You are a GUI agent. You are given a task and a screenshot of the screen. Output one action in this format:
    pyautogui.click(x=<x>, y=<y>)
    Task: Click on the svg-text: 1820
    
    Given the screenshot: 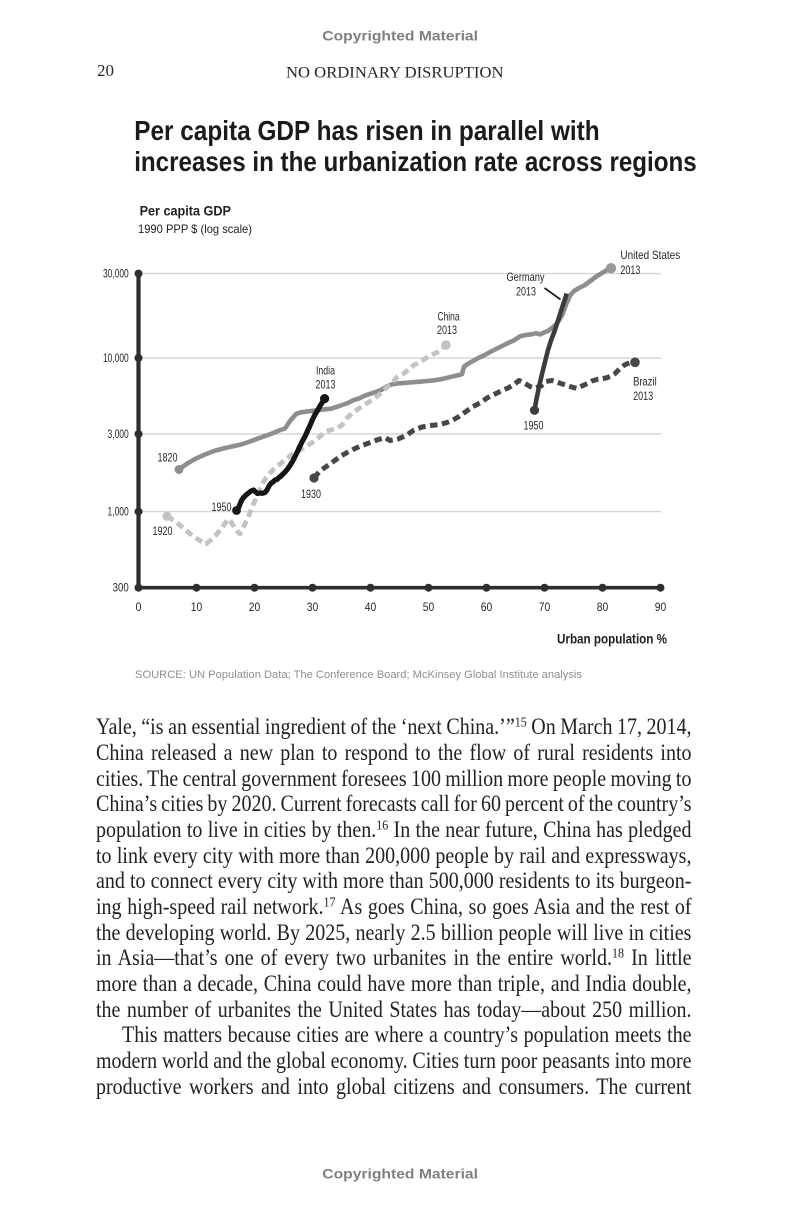 What is the action you would take?
    pyautogui.click(x=168, y=457)
    